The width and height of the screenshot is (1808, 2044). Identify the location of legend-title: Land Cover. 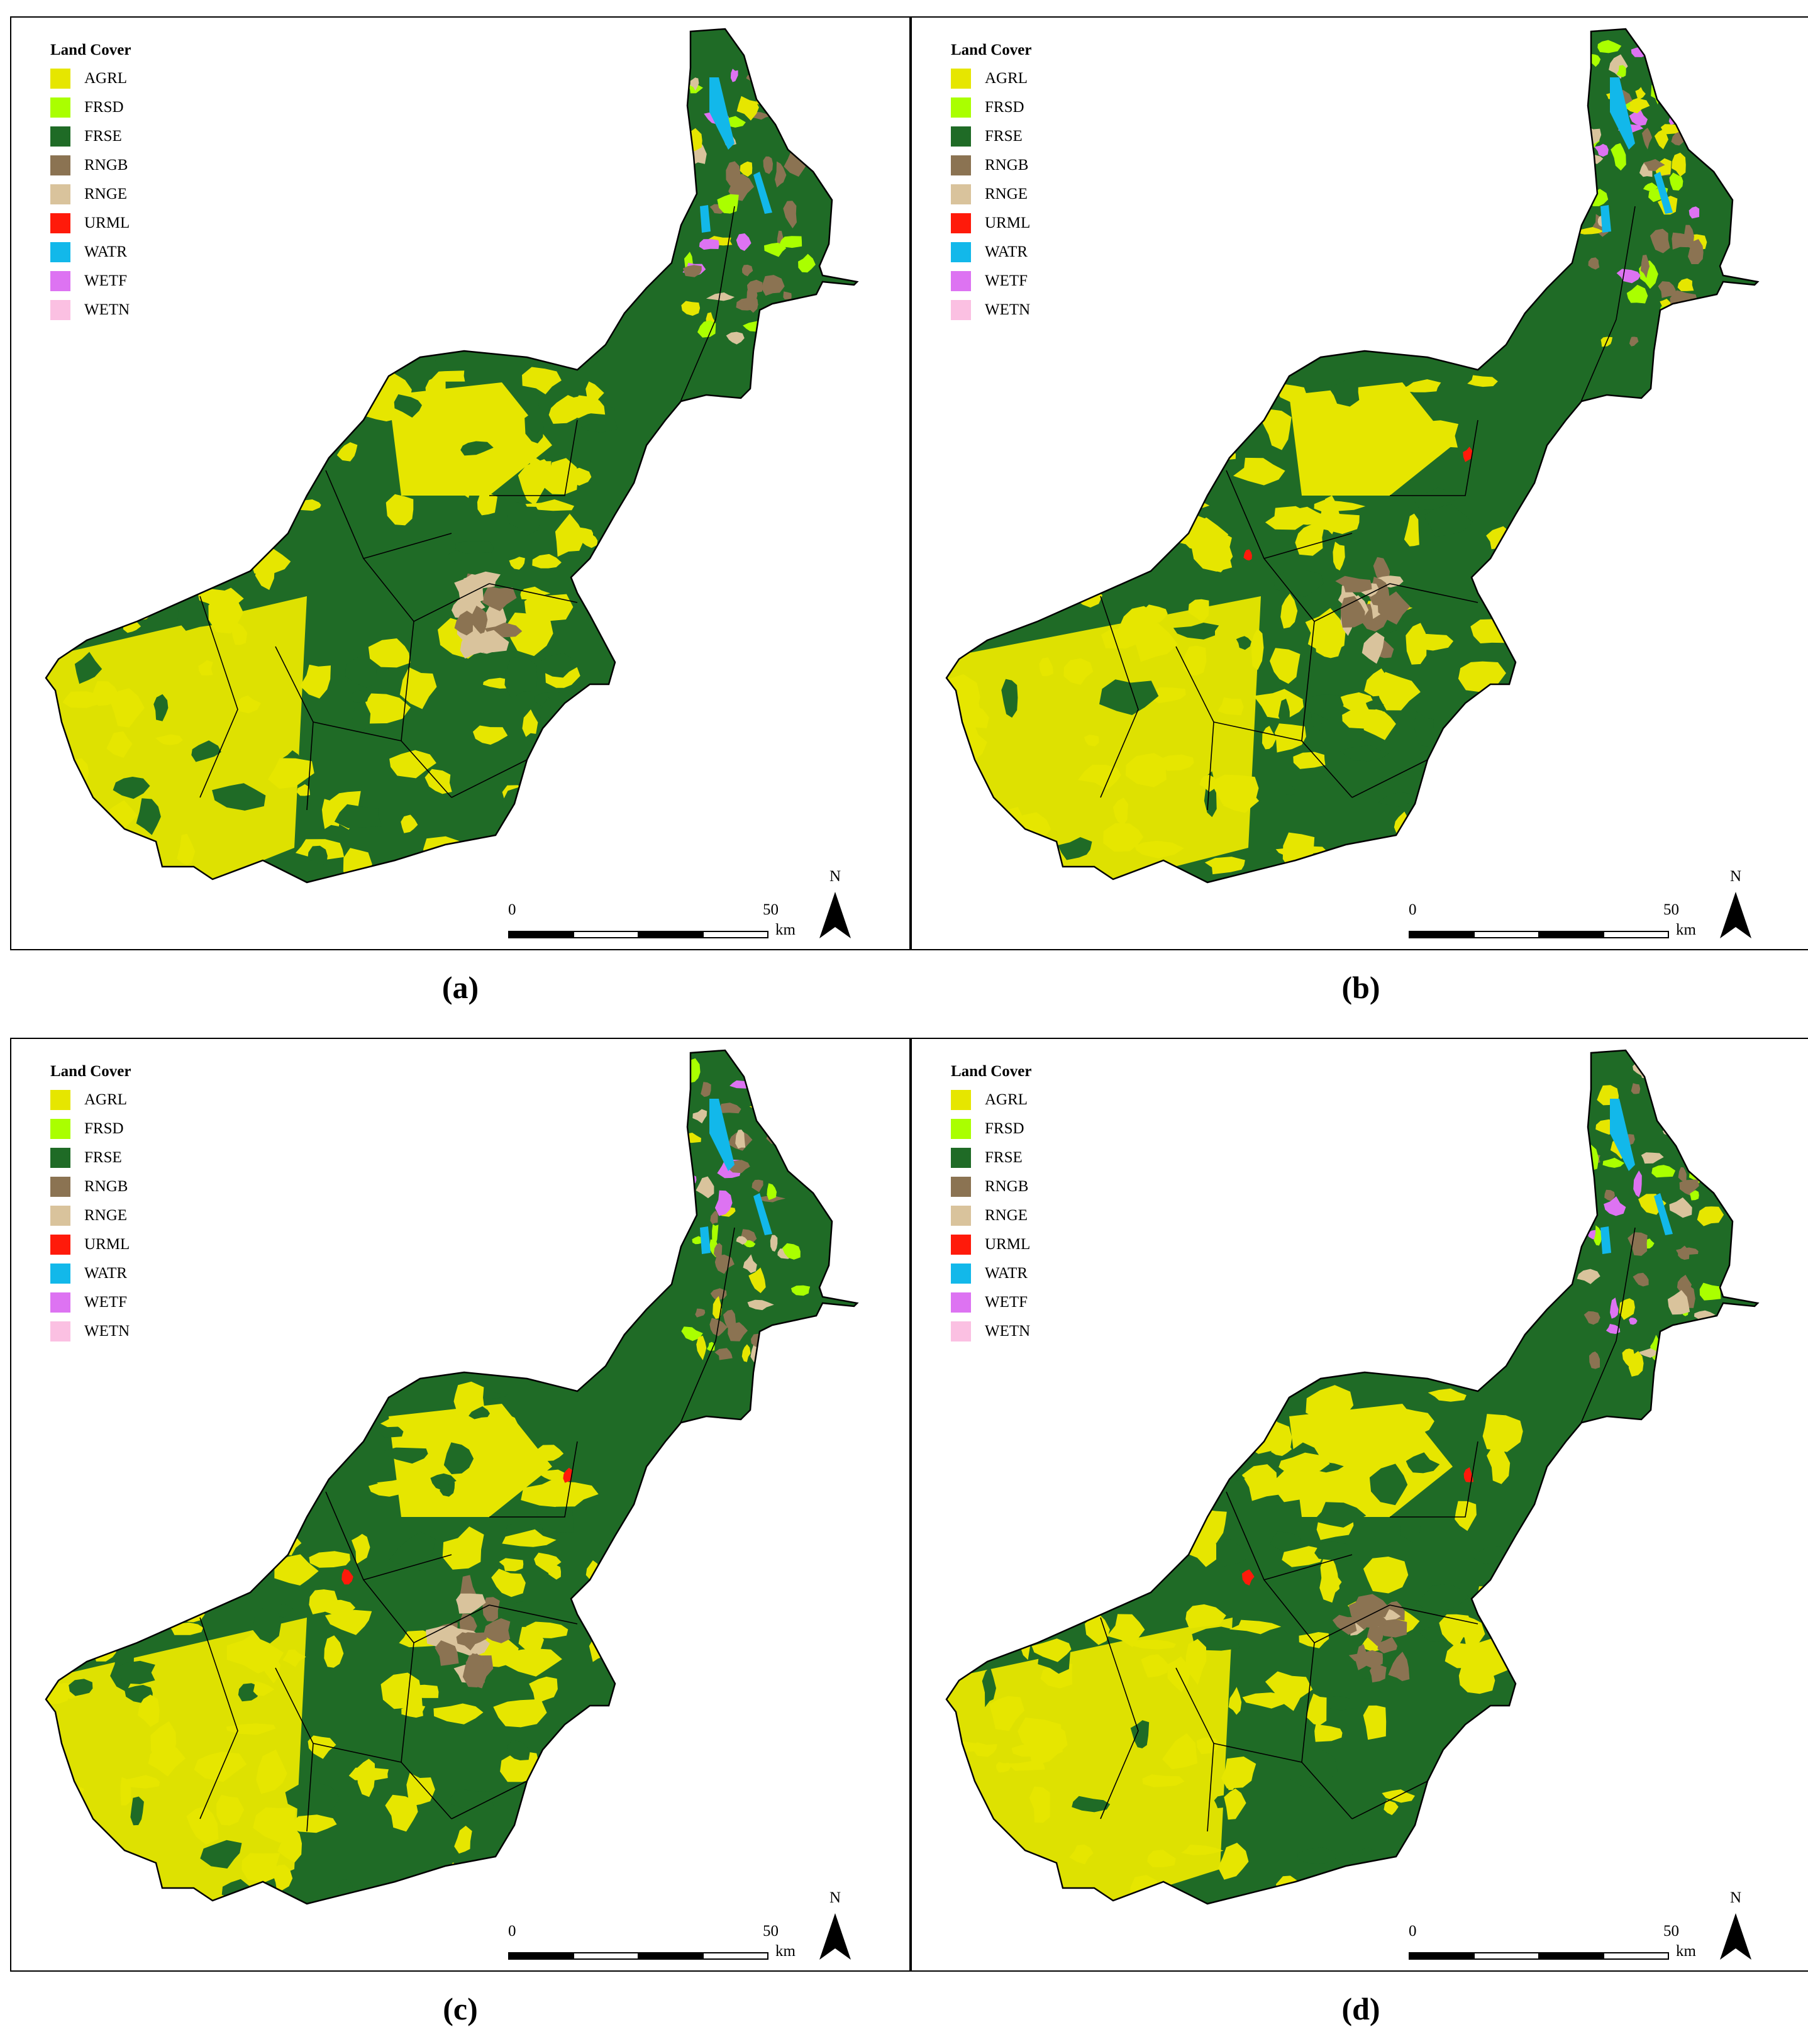
(992, 1071).